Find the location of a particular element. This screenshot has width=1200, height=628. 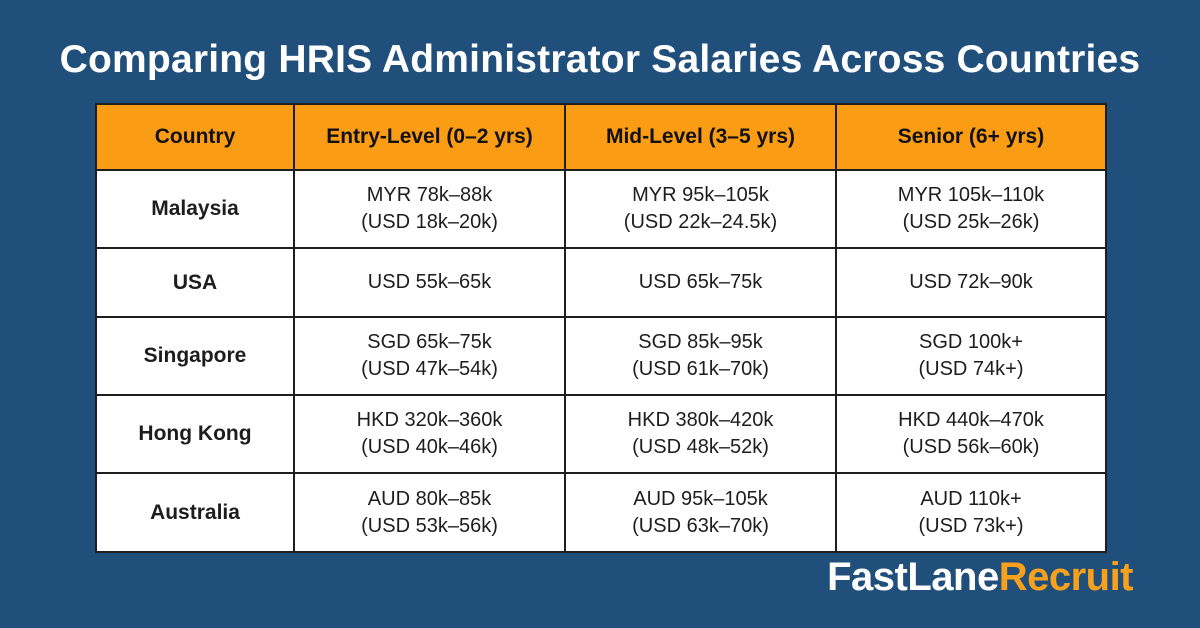

salary-cell: USD 72k–90k is located at coordinates (971, 282).